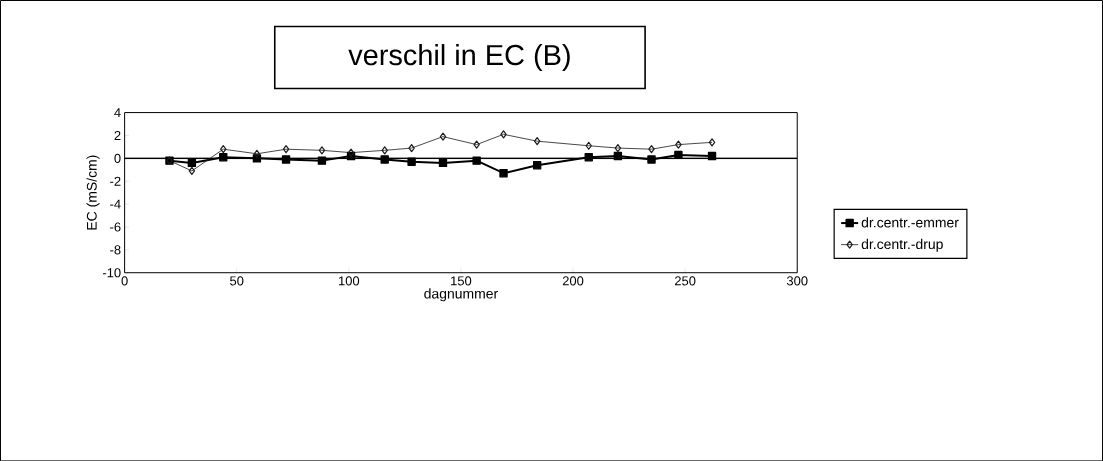 This screenshot has height=461, width=1103. Describe the element at coordinates (117, 135) in the screenshot. I see `y-tick-label: 2` at that location.